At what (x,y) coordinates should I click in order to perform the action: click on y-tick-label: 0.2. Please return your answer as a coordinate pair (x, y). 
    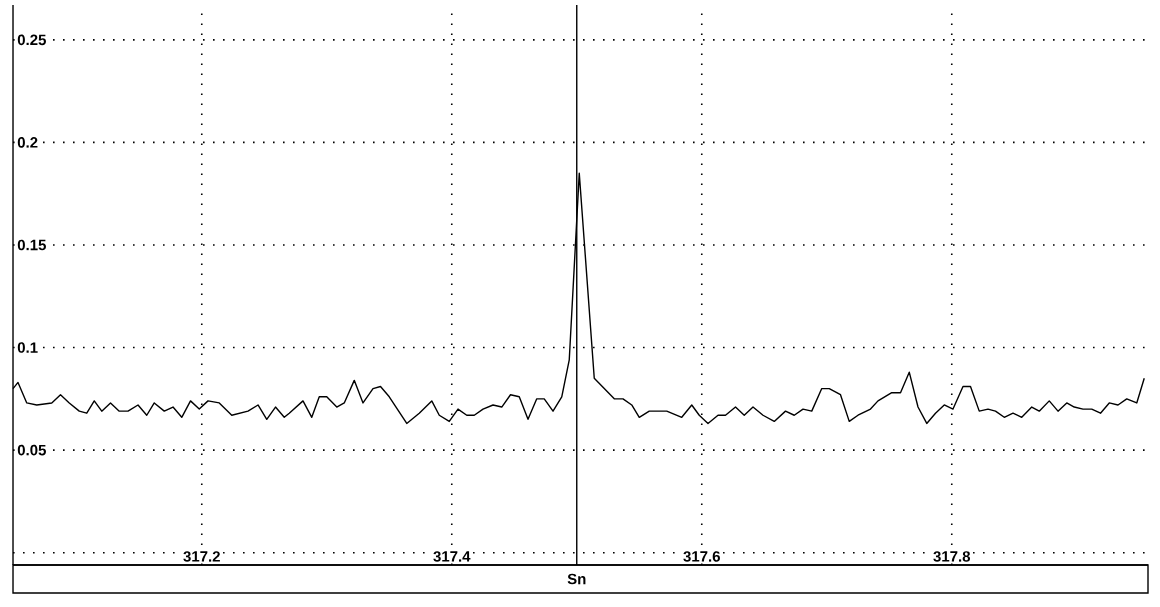
    Looking at the image, I should click on (27, 142).